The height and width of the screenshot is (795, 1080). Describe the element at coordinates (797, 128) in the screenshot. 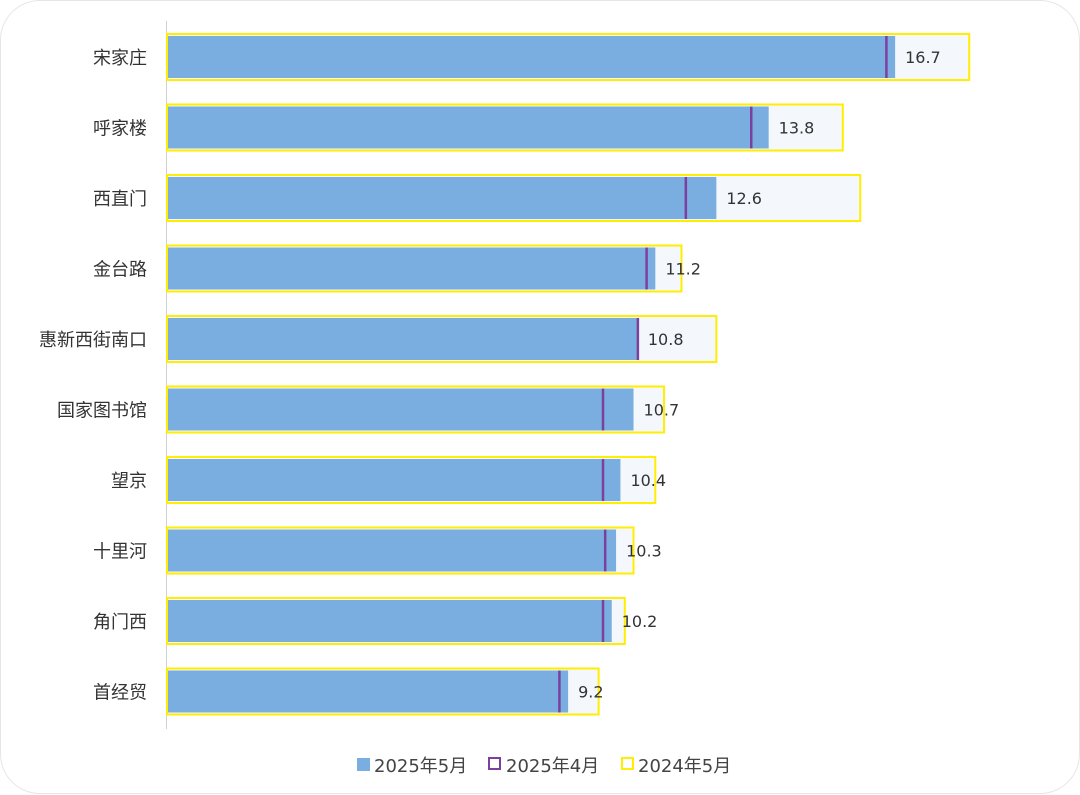

I see `value-label: 13.8` at that location.